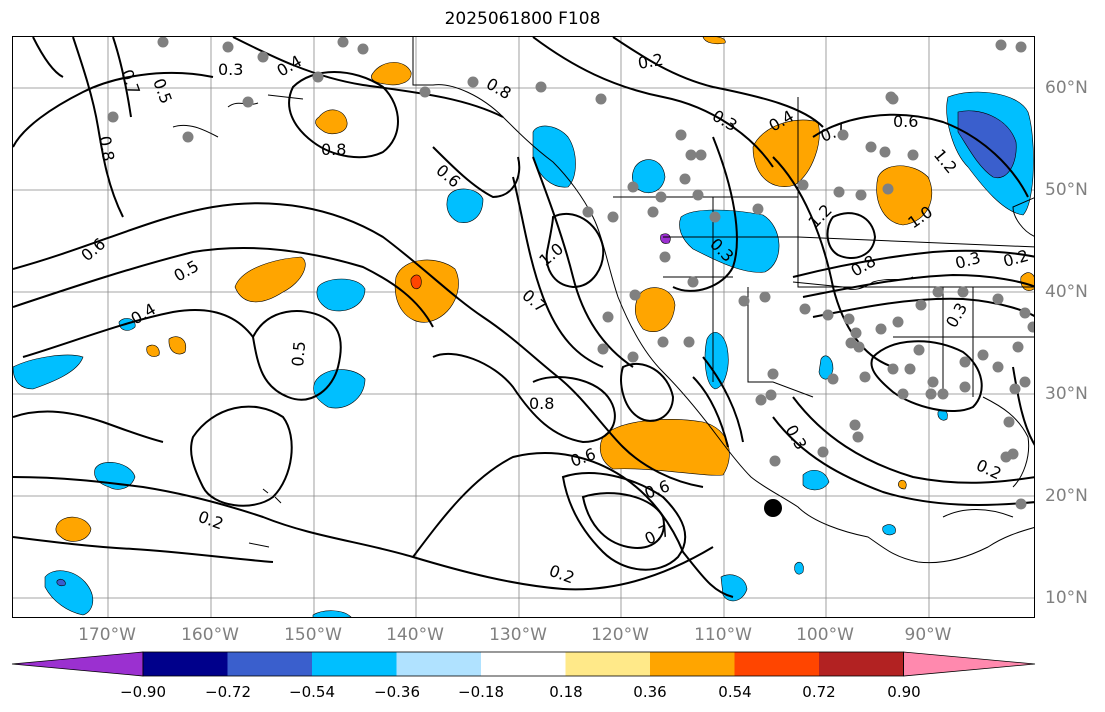  I want to click on contour-label: 0.3, so click(956, 315).